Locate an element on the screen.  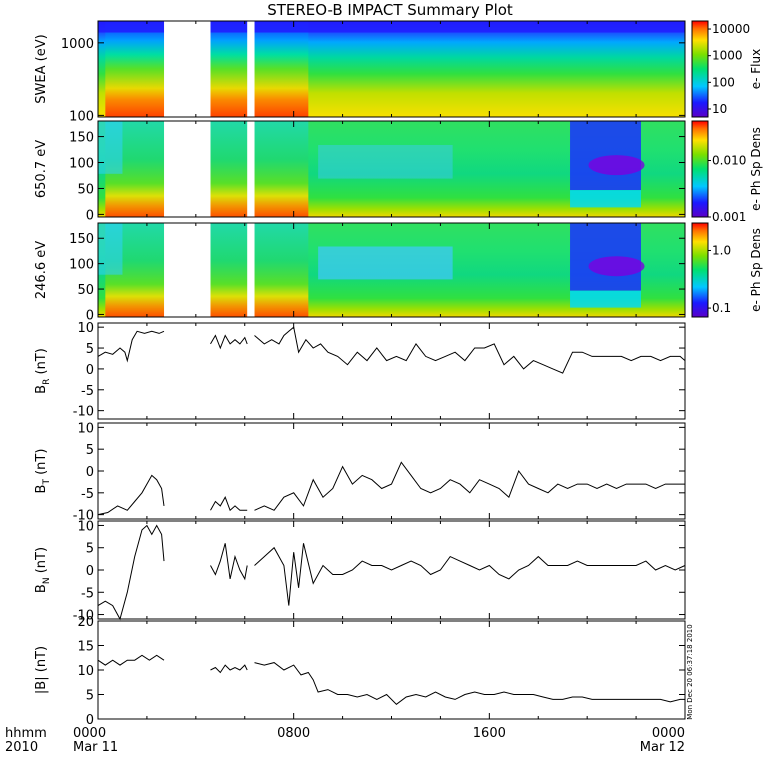
colorbar-tick-label: 0.010 is located at coordinates (729, 160).